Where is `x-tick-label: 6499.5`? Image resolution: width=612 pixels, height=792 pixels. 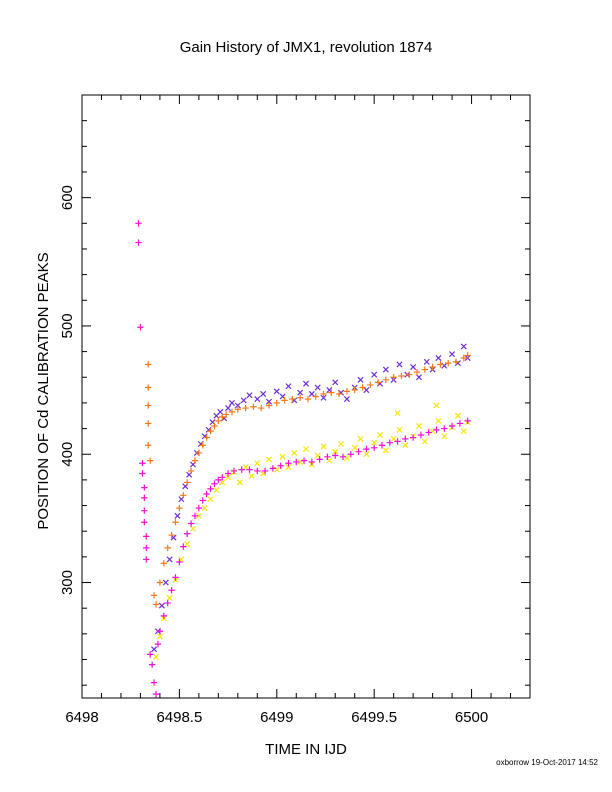 x-tick-label: 6499.5 is located at coordinates (374, 717).